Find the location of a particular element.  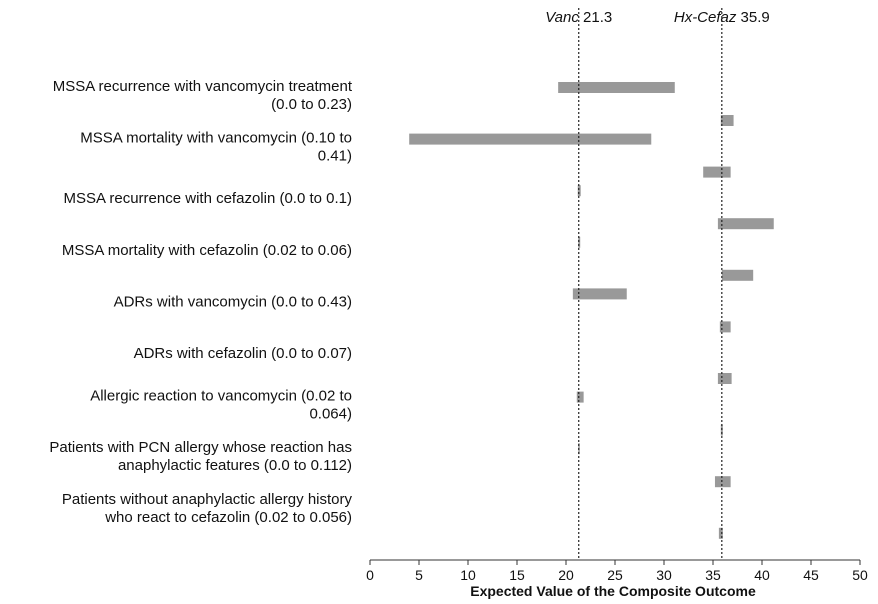

reference-line-label: Hx-Cefaz 35.9 is located at coordinates (722, 17).